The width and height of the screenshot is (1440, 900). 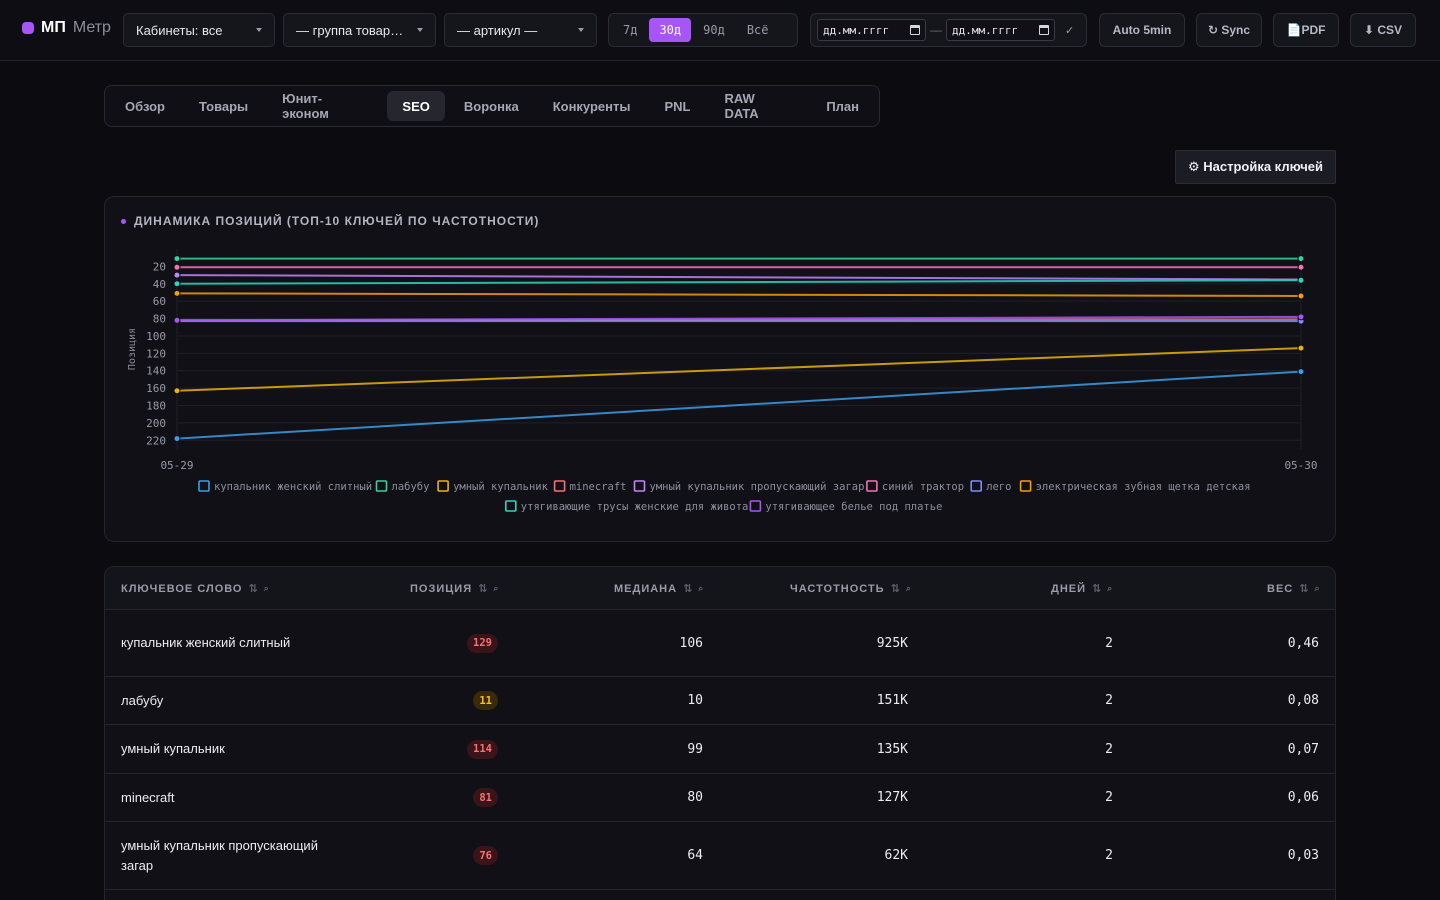 I want to click on col-weight: ВЕС ⇅ ⌕, so click(x=1293, y=588).